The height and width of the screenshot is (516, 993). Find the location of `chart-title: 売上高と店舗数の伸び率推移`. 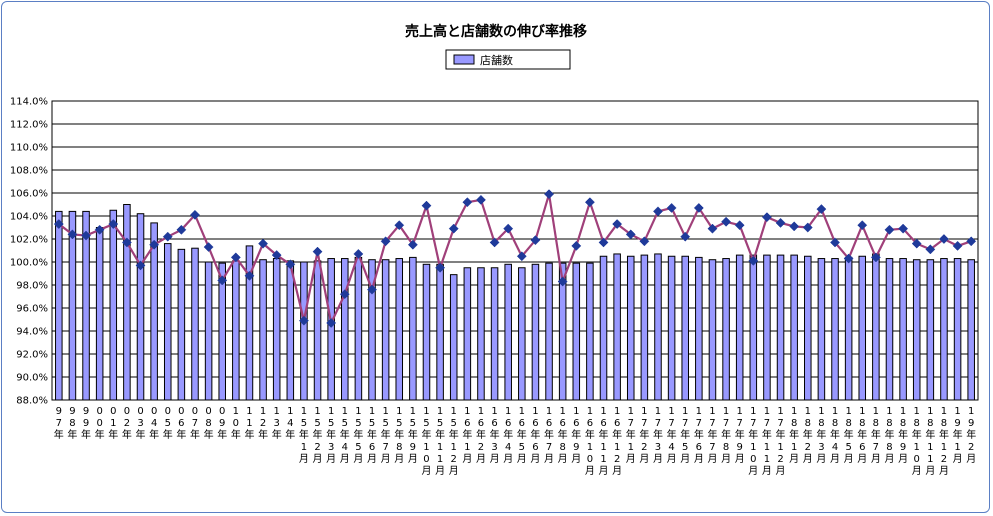

chart-title: 売上高と店舗数の伸び率推移 is located at coordinates (496, 31).